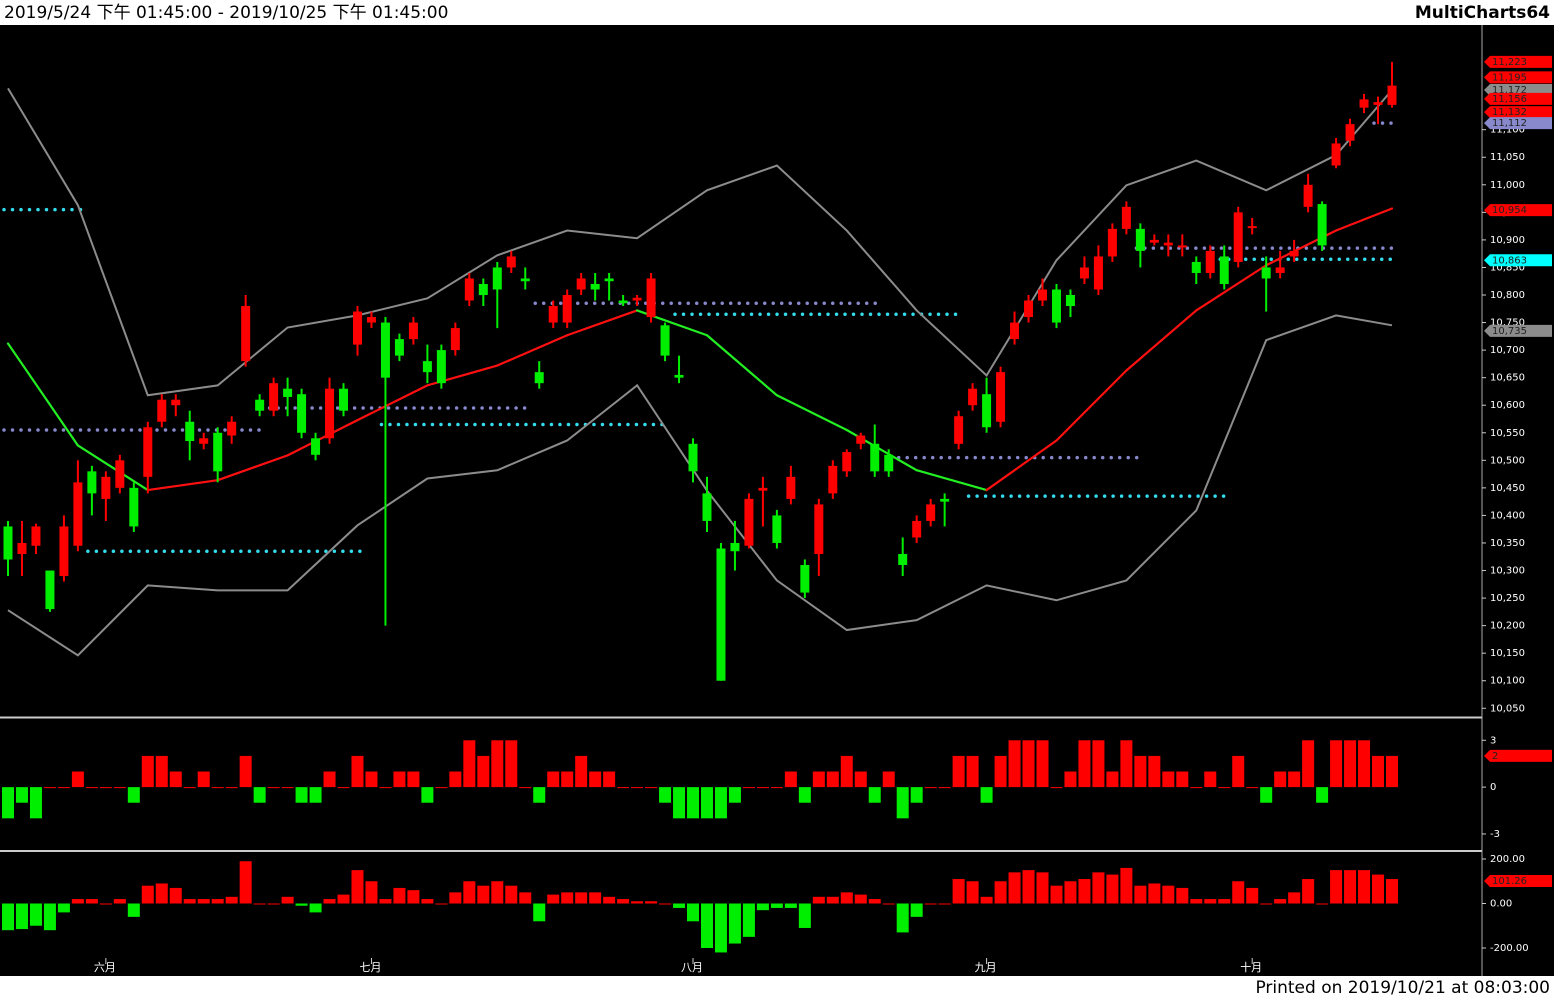  I want to click on price-tag, so click(1518, 260).